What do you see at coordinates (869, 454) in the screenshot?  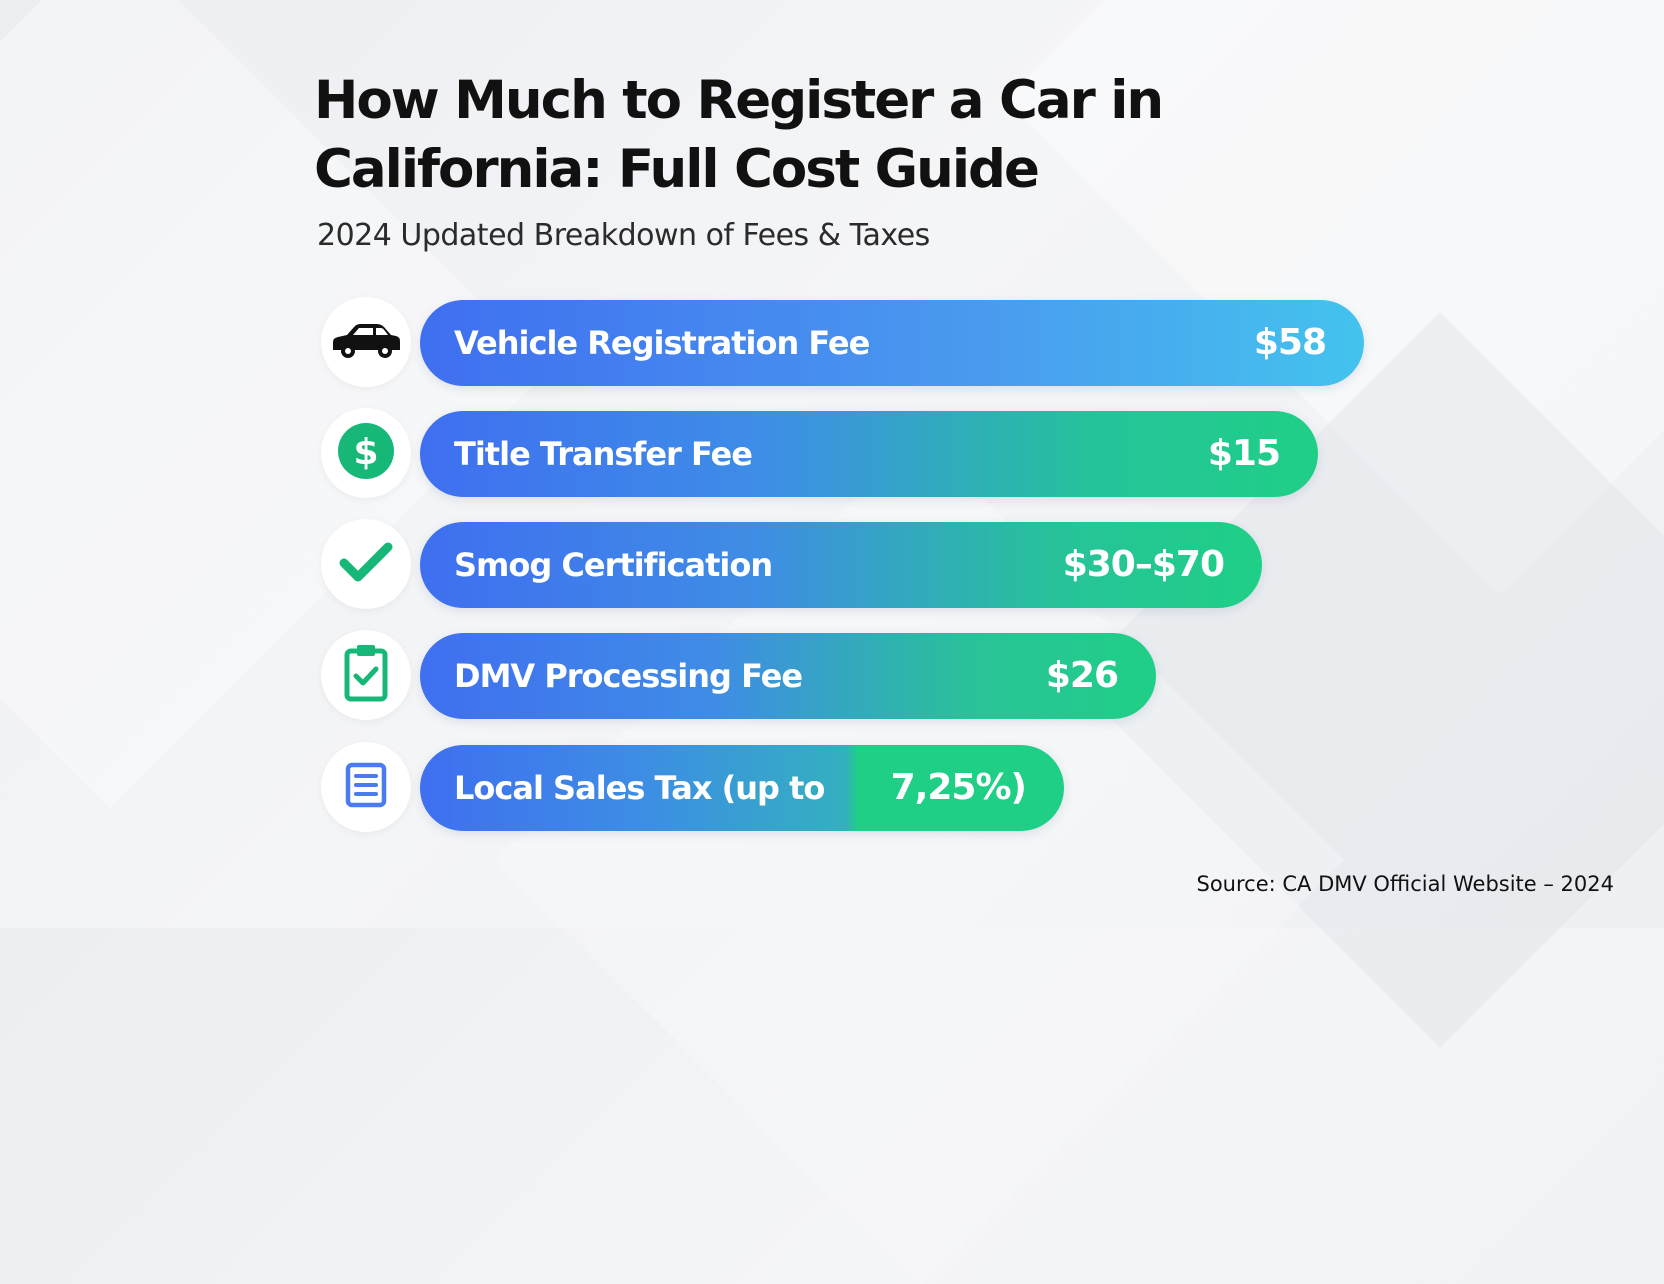 I see `cost-bar: Title Transfer Fee $15` at bounding box center [869, 454].